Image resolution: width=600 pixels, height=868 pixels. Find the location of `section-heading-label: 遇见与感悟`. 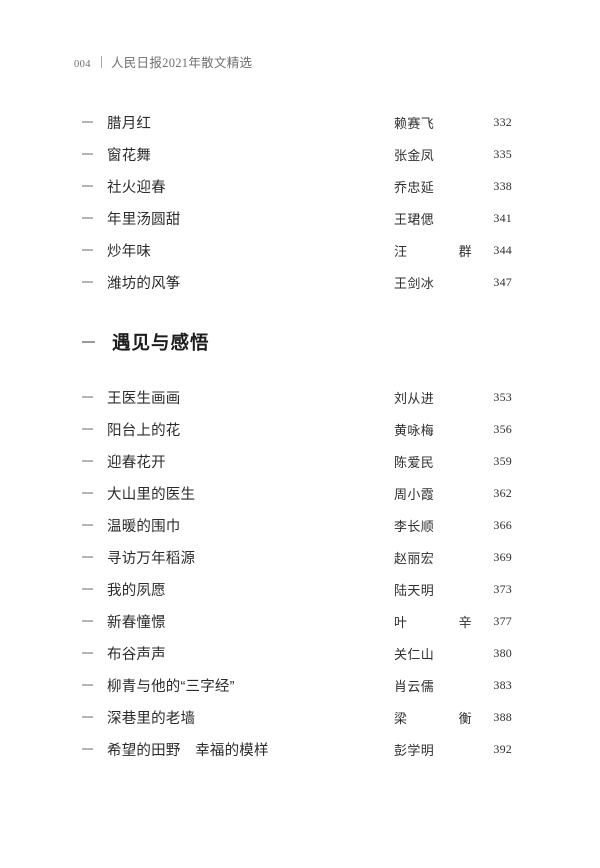

section-heading-label: 遇见与感悟 is located at coordinates (161, 342).